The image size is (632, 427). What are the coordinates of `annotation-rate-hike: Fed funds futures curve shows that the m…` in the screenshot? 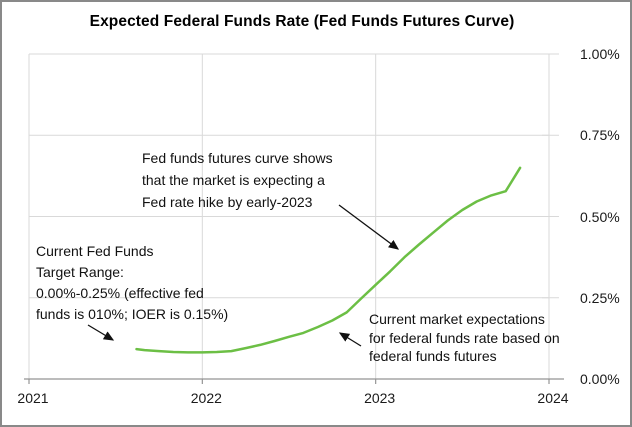 It's located at (237, 180).